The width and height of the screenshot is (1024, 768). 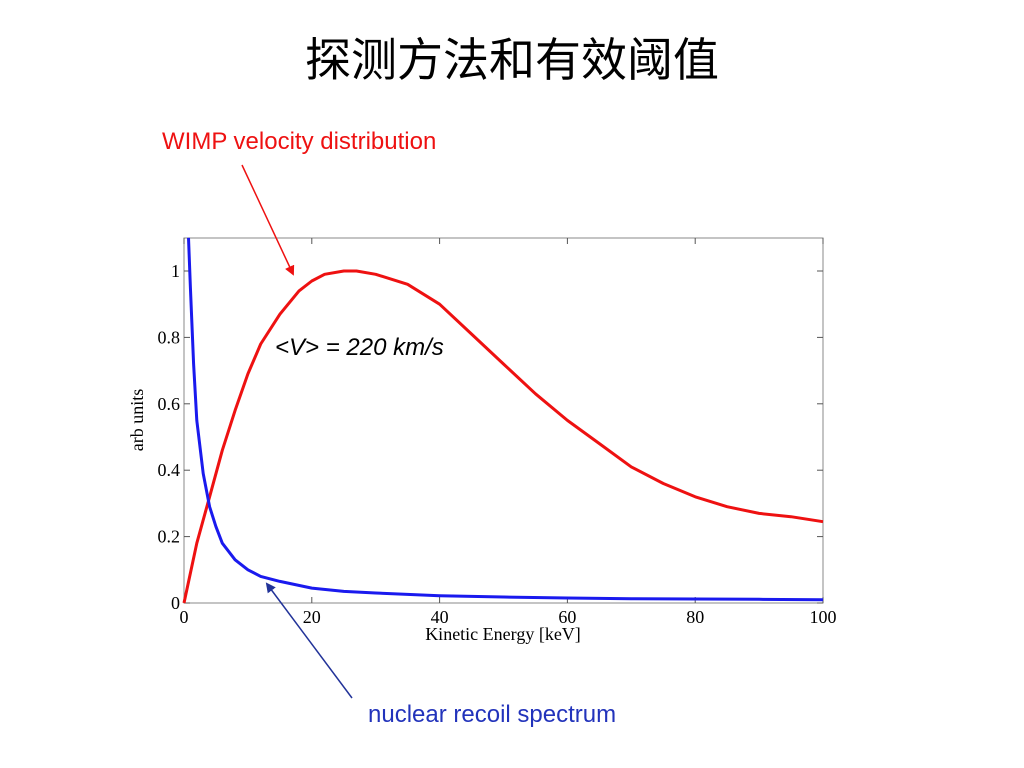 I want to click on y-tick-label: 0.2, so click(x=169, y=537).